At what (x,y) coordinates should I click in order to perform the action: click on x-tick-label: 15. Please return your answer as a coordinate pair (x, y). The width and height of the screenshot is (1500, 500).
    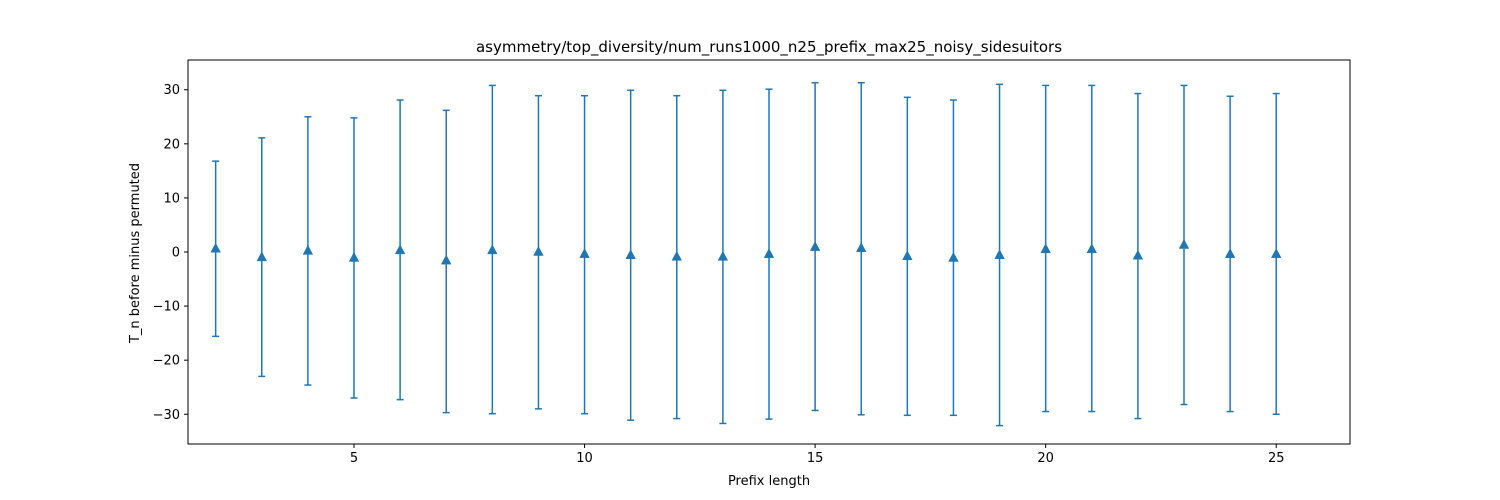
    Looking at the image, I should click on (815, 458).